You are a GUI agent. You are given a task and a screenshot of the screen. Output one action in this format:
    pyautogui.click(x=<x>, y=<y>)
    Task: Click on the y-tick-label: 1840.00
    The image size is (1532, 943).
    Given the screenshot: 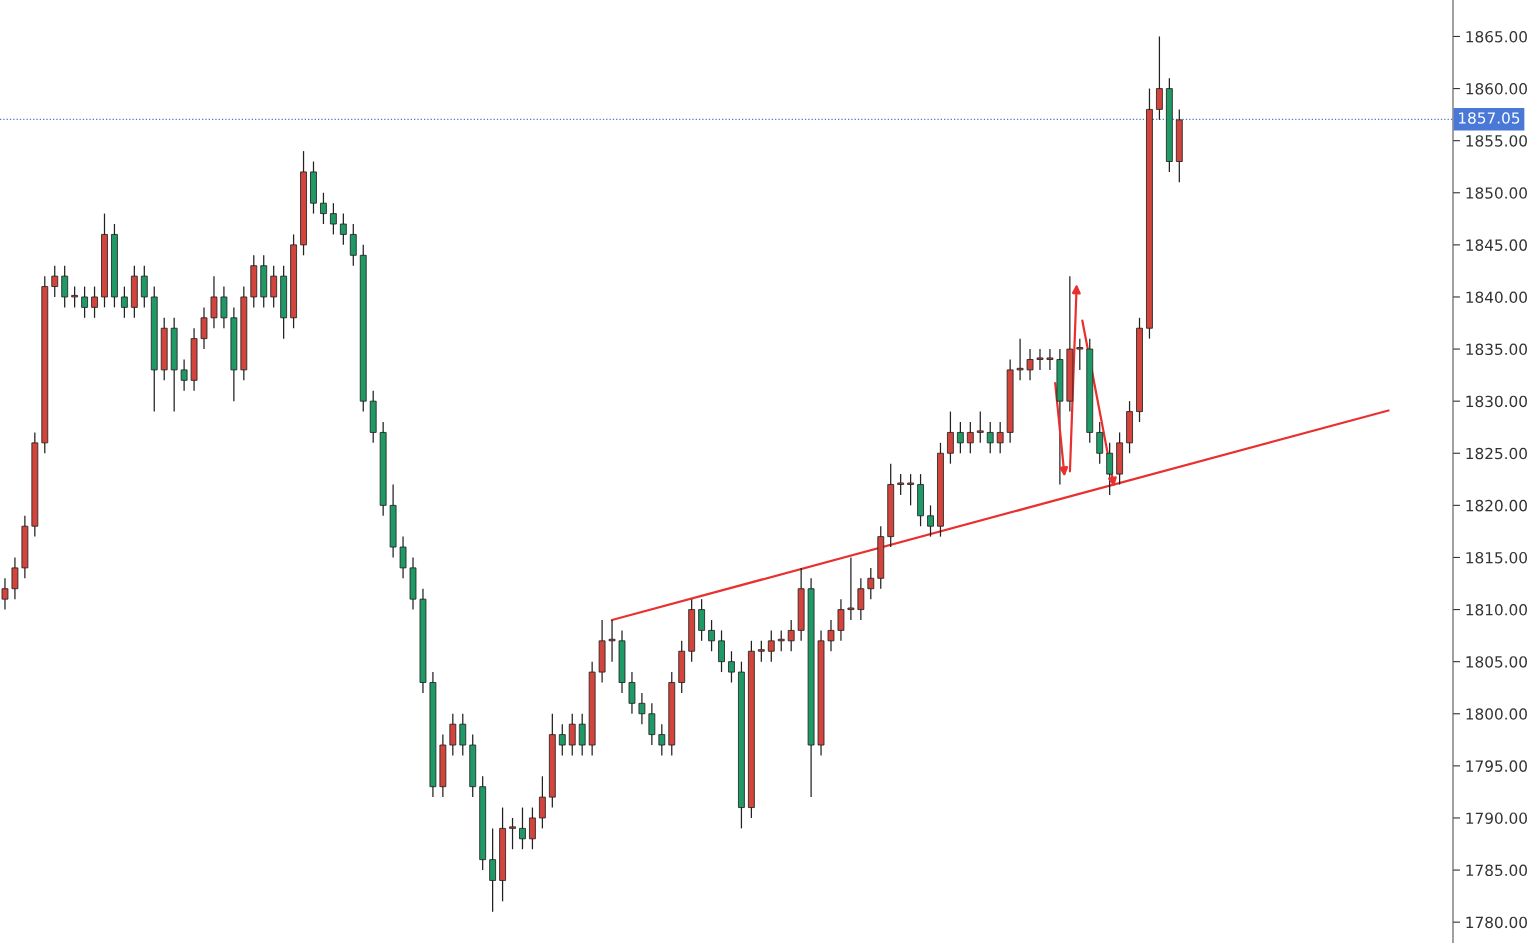 What is the action you would take?
    pyautogui.click(x=1496, y=297)
    